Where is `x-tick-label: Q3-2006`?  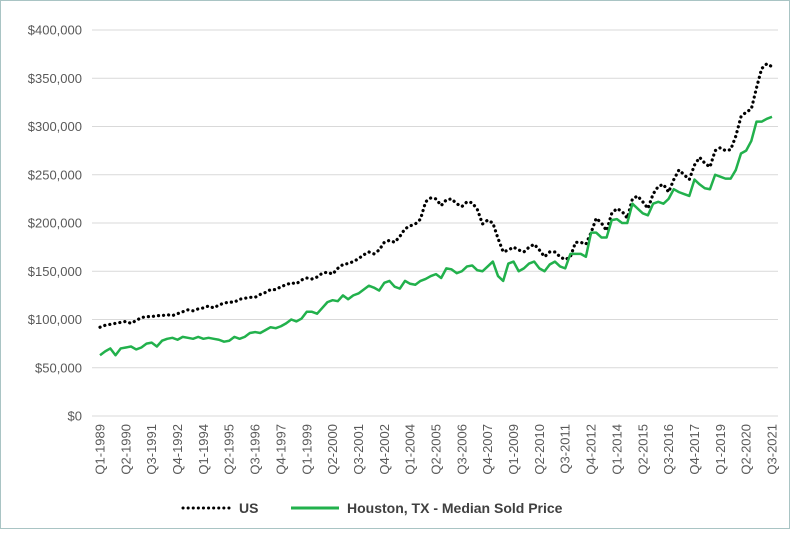
x-tick-label: Q3-2006 is located at coordinates (461, 449).